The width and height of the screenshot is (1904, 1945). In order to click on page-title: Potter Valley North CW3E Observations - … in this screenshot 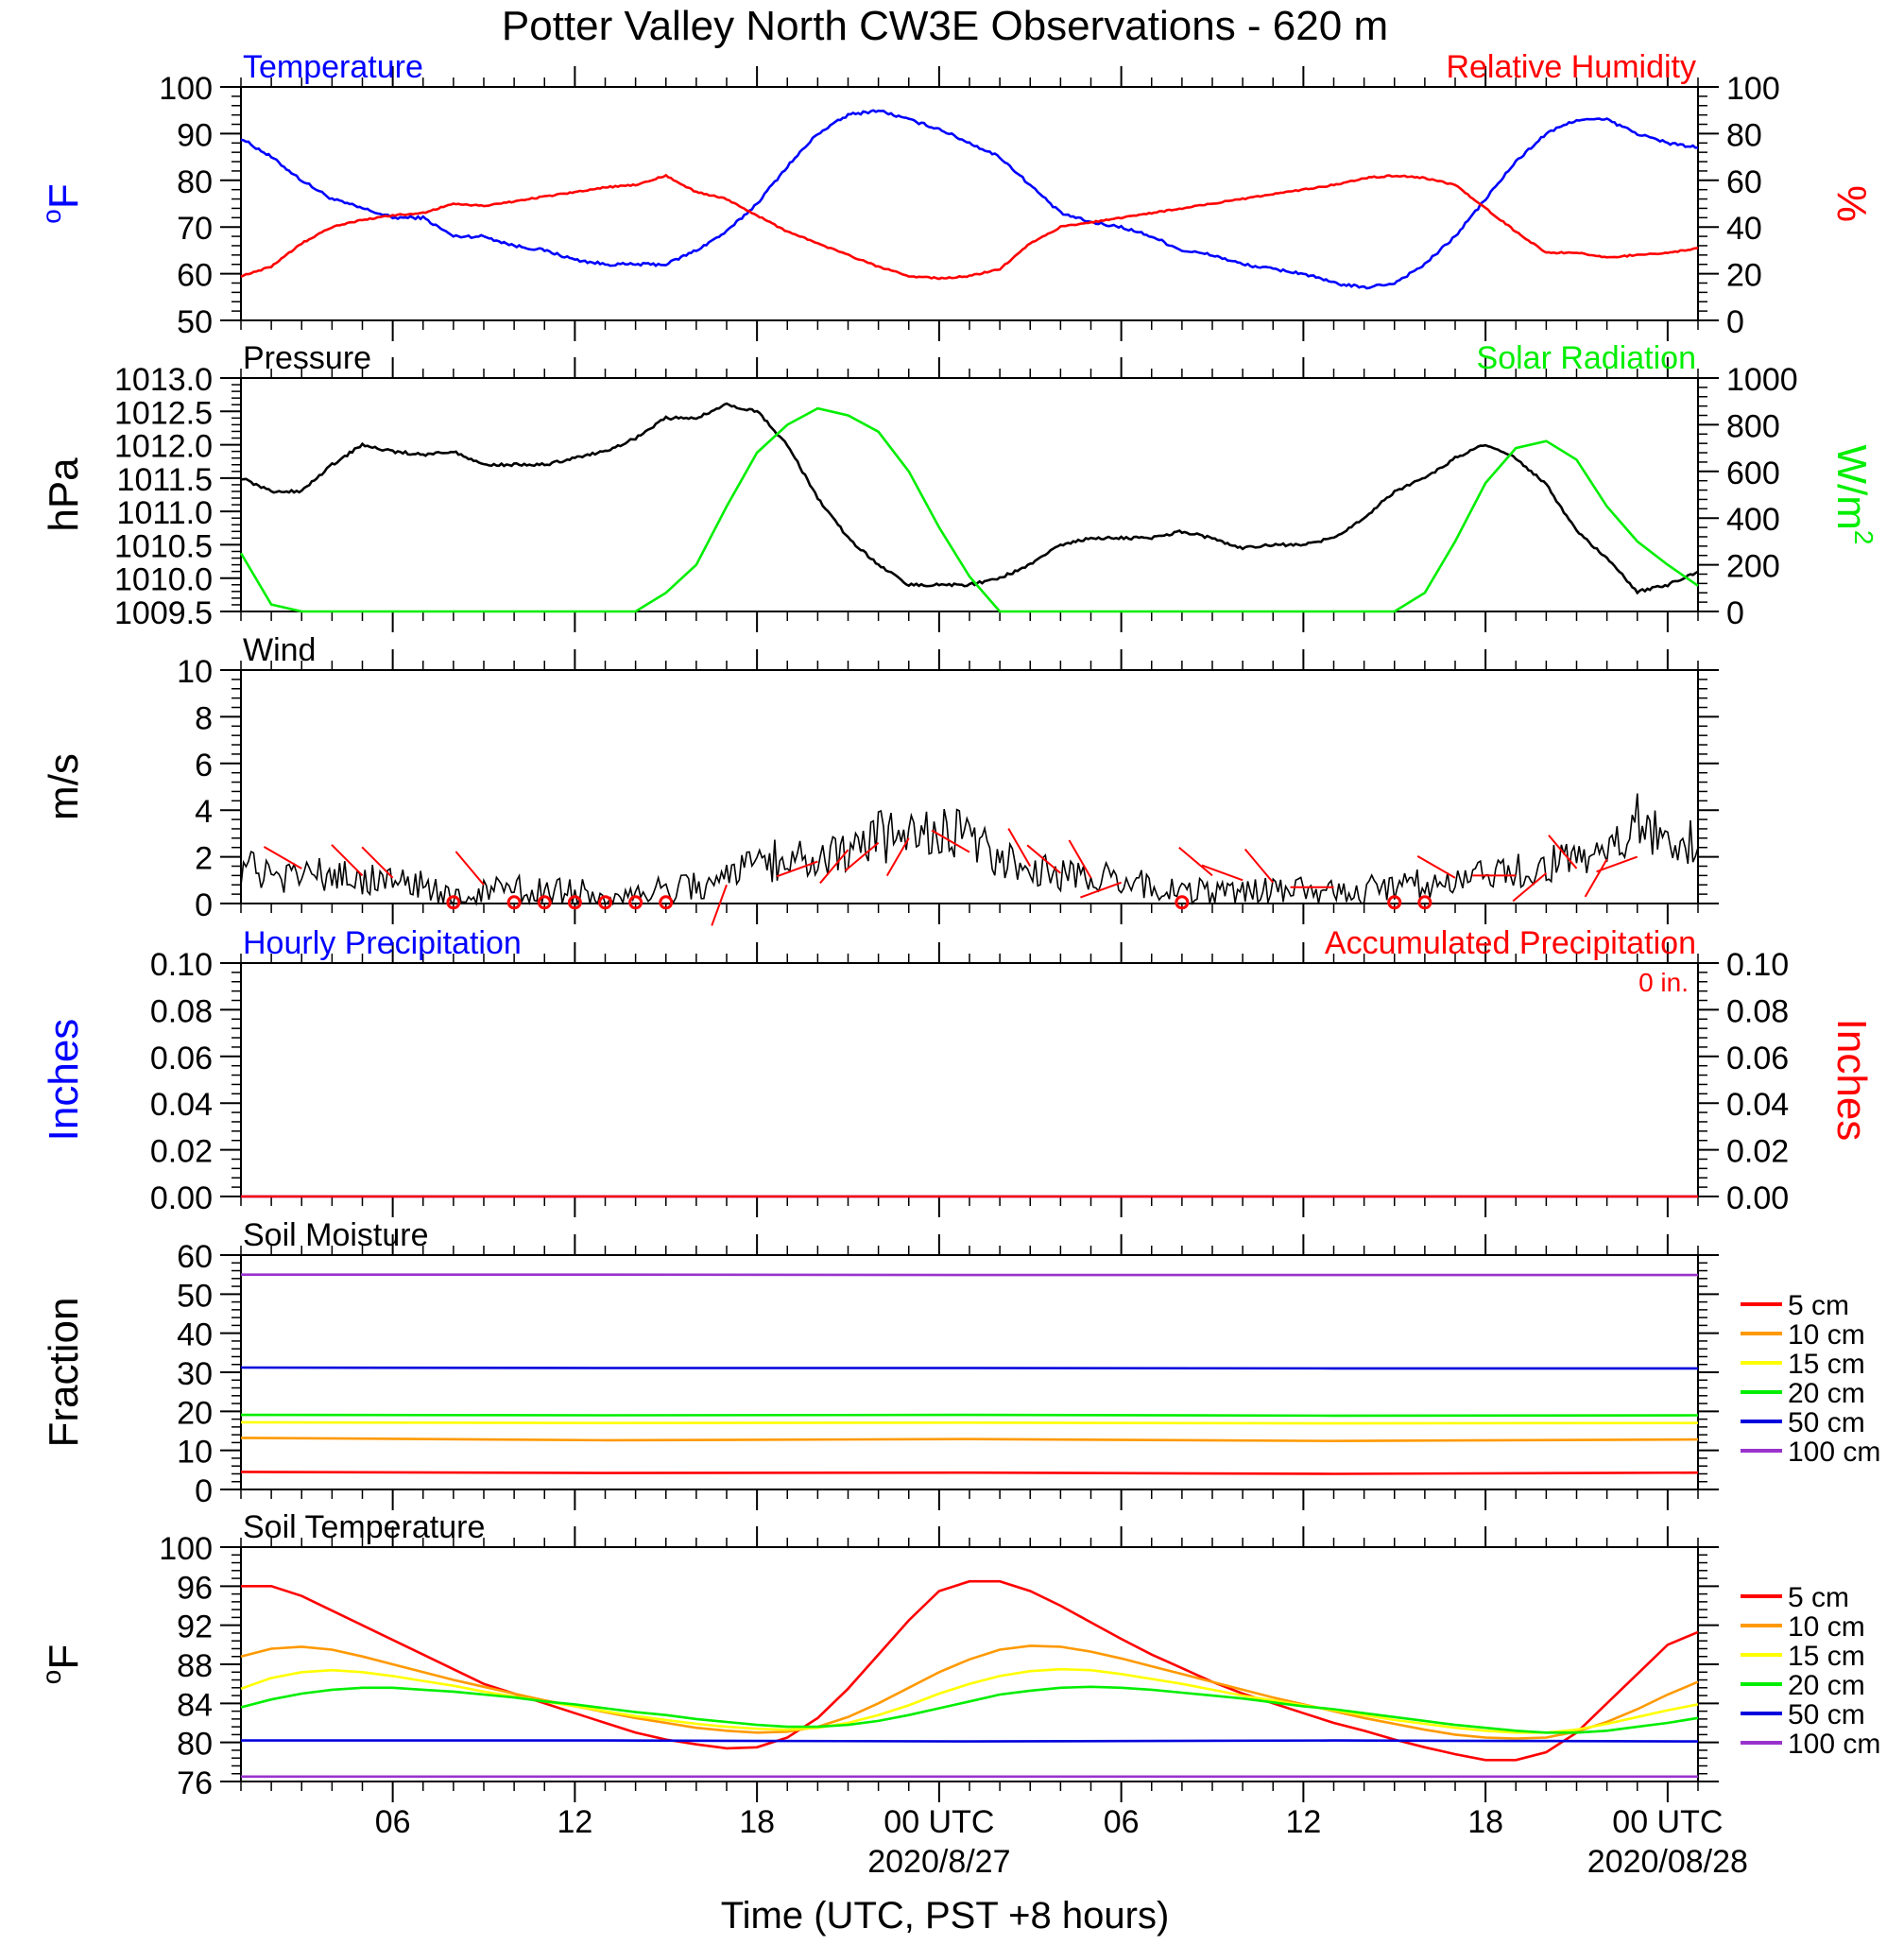, I will do `click(945, 26)`.